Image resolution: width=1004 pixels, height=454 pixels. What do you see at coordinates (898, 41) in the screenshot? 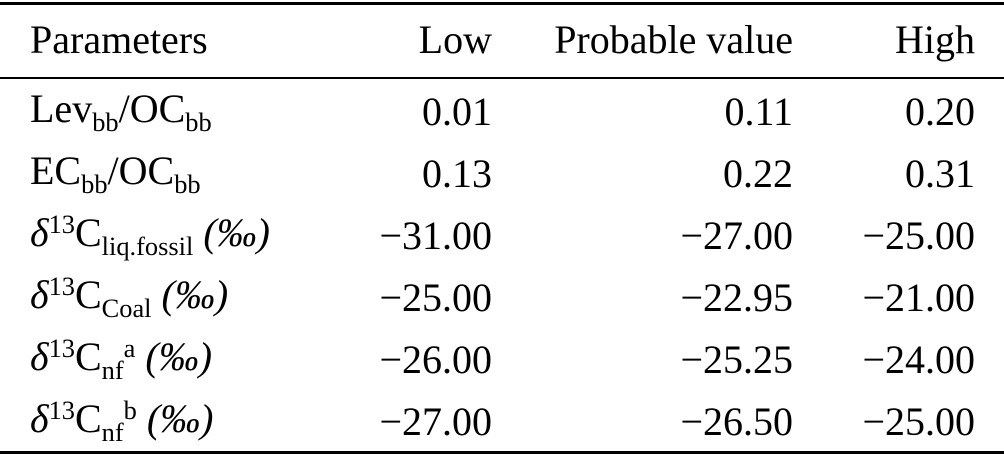
I see `column-header-high: High` at bounding box center [898, 41].